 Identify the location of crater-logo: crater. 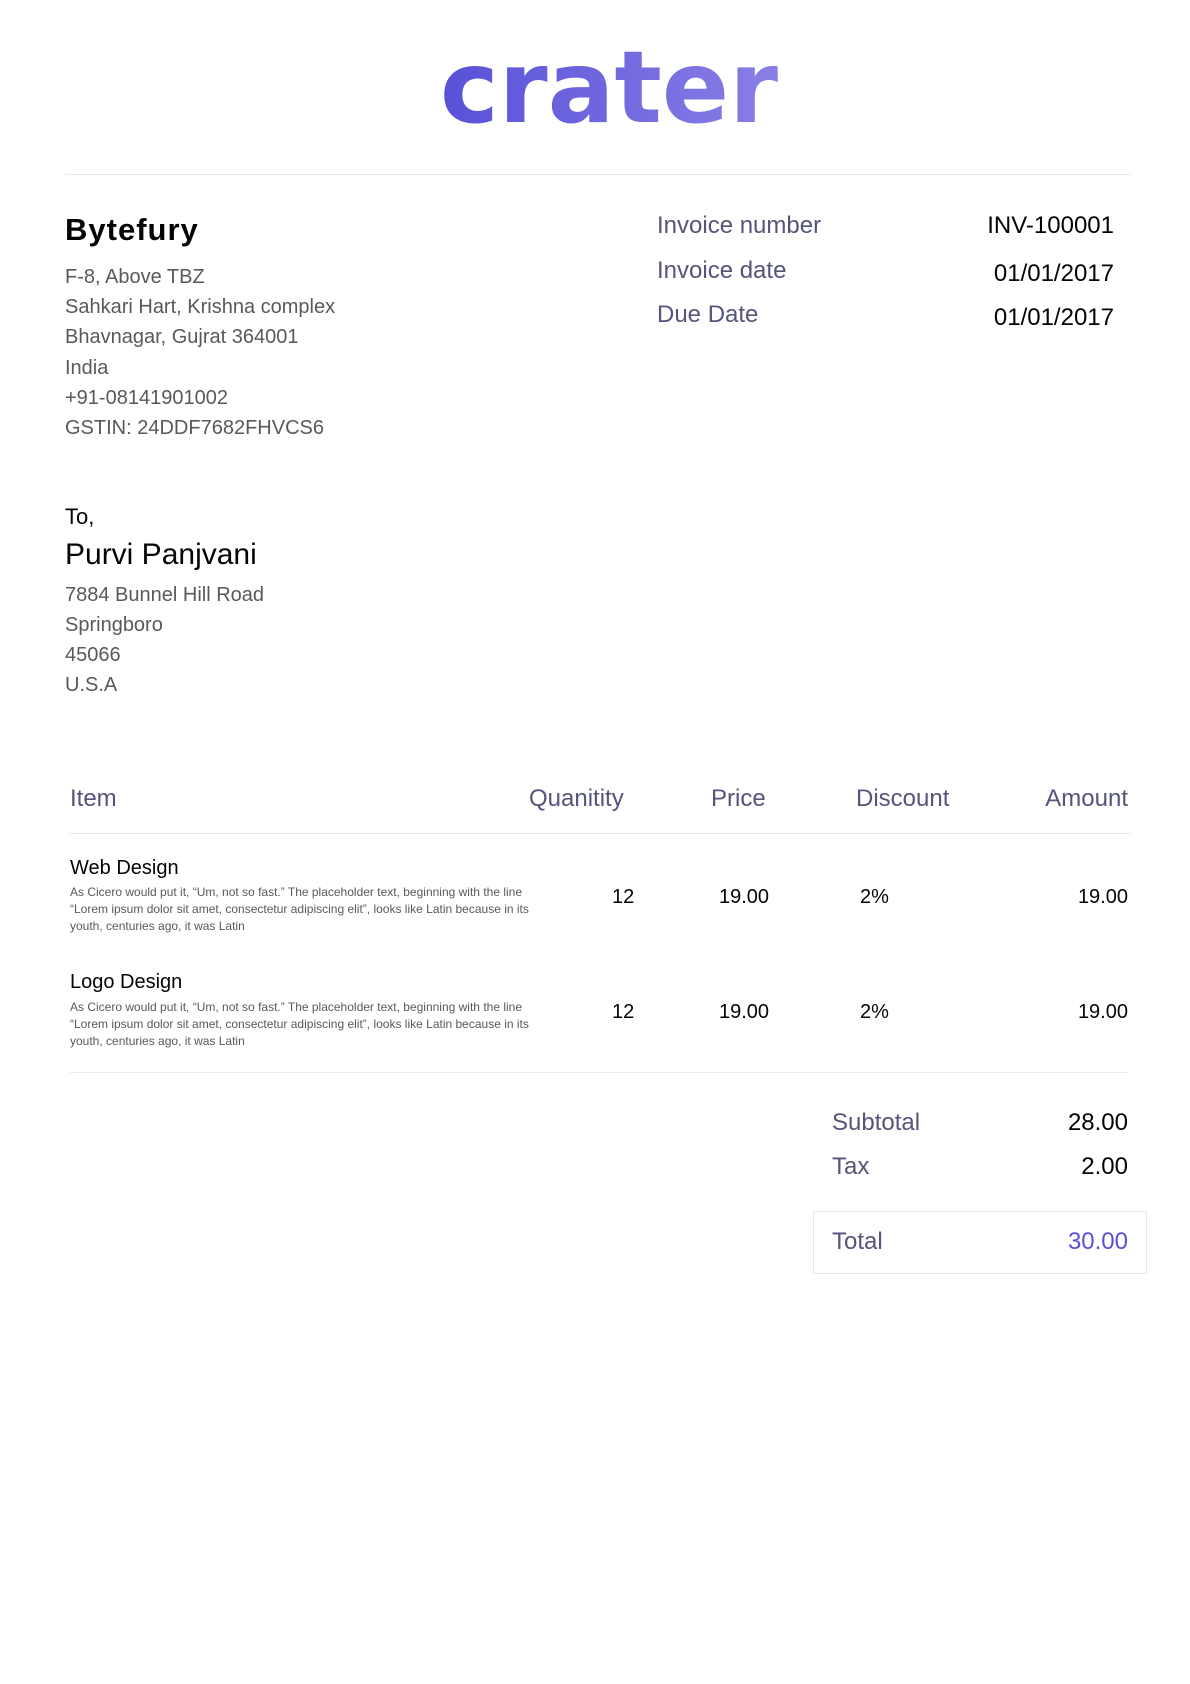
(609, 87).